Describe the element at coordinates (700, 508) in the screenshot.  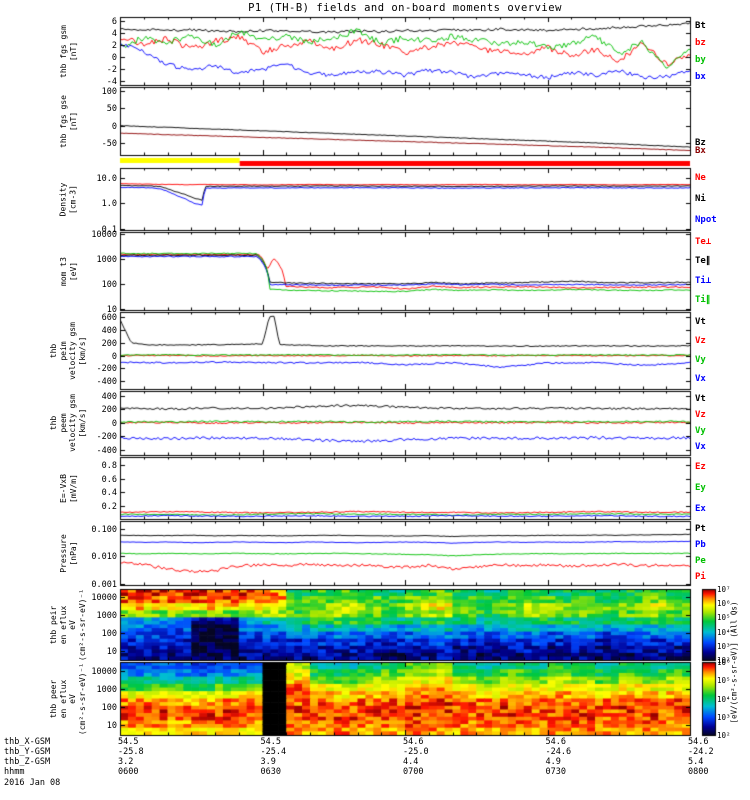
I see `series-label-Ex: Ex` at that location.